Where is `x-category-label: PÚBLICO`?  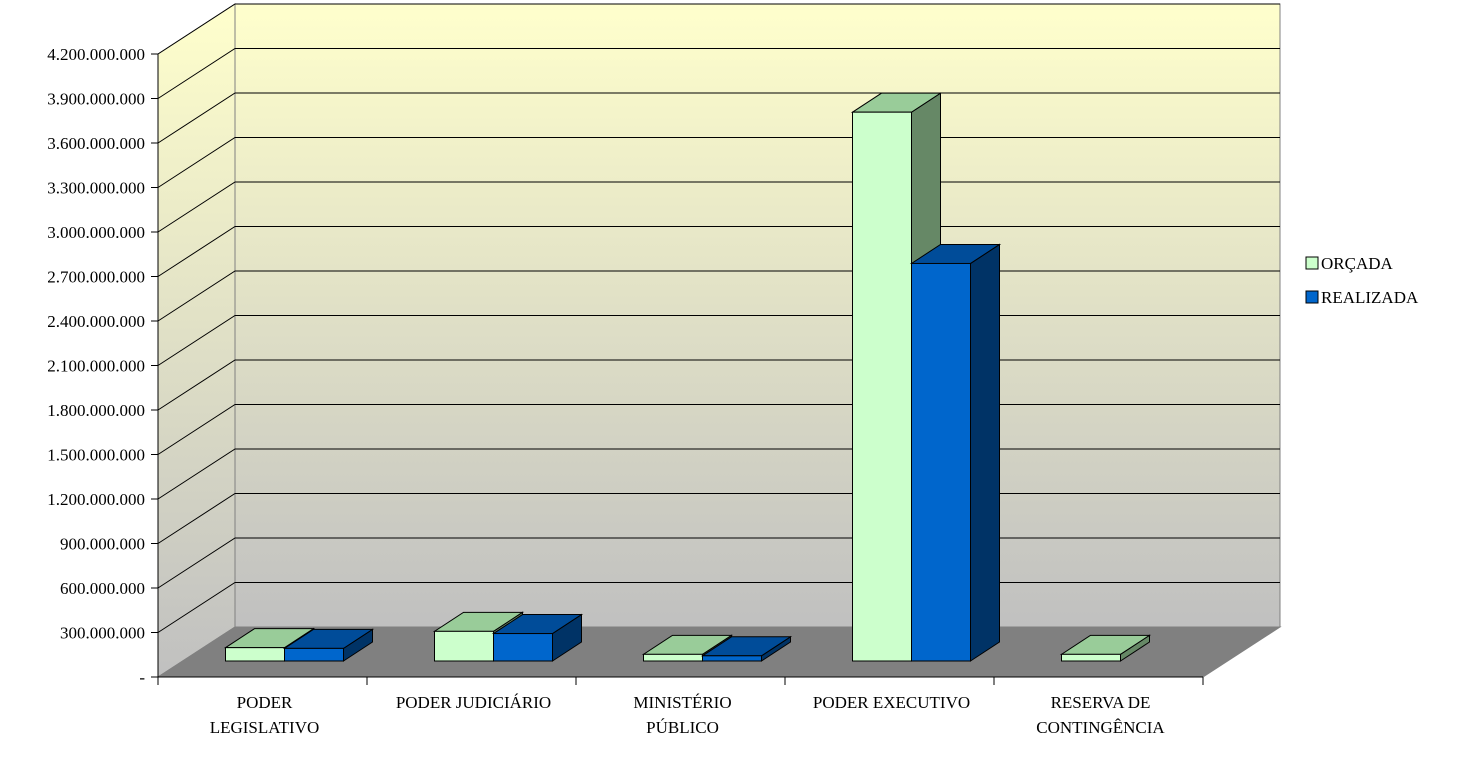 x-category-label: PÚBLICO is located at coordinates (682, 727).